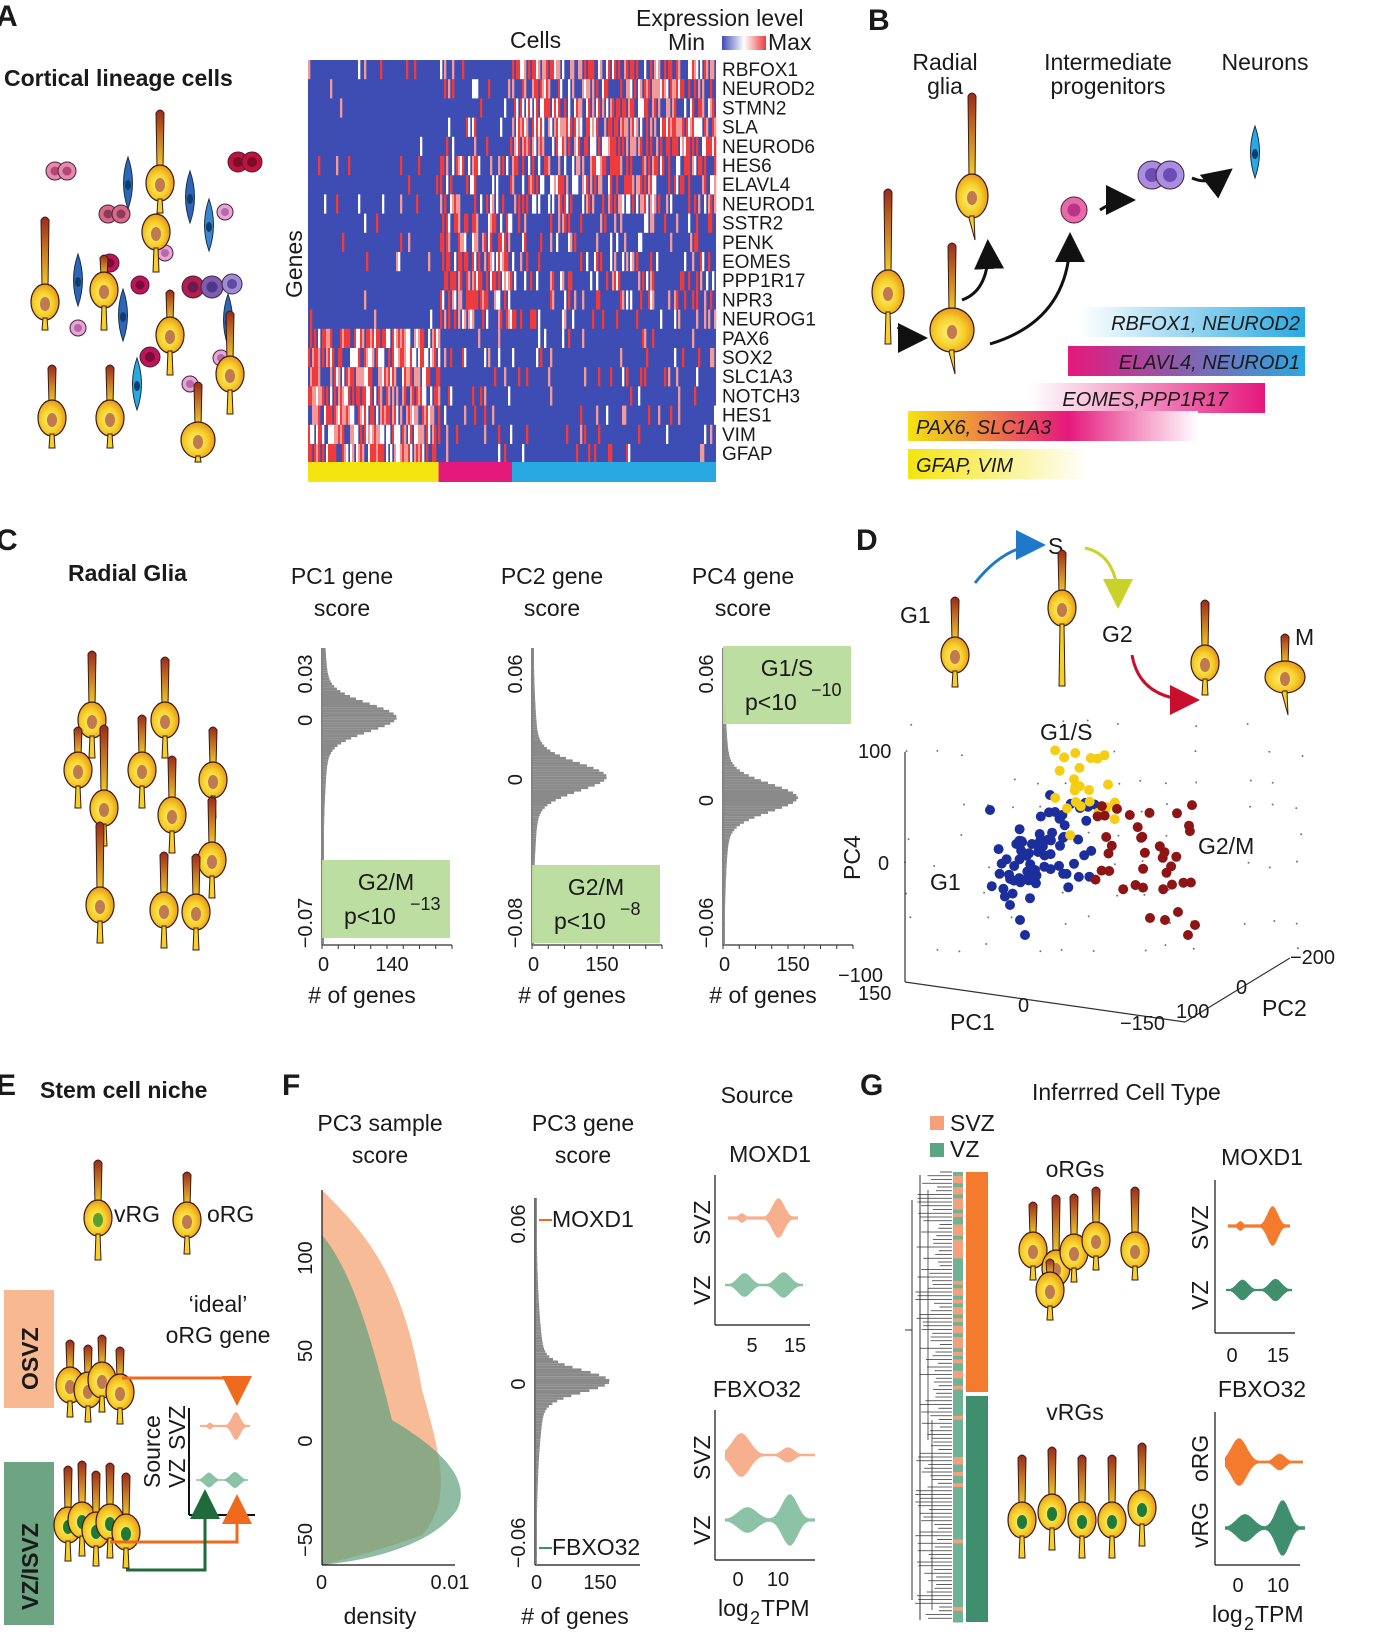  Describe the element at coordinates (516, 923) in the screenshot. I see `y-tick-bottom: −0.08` at that location.